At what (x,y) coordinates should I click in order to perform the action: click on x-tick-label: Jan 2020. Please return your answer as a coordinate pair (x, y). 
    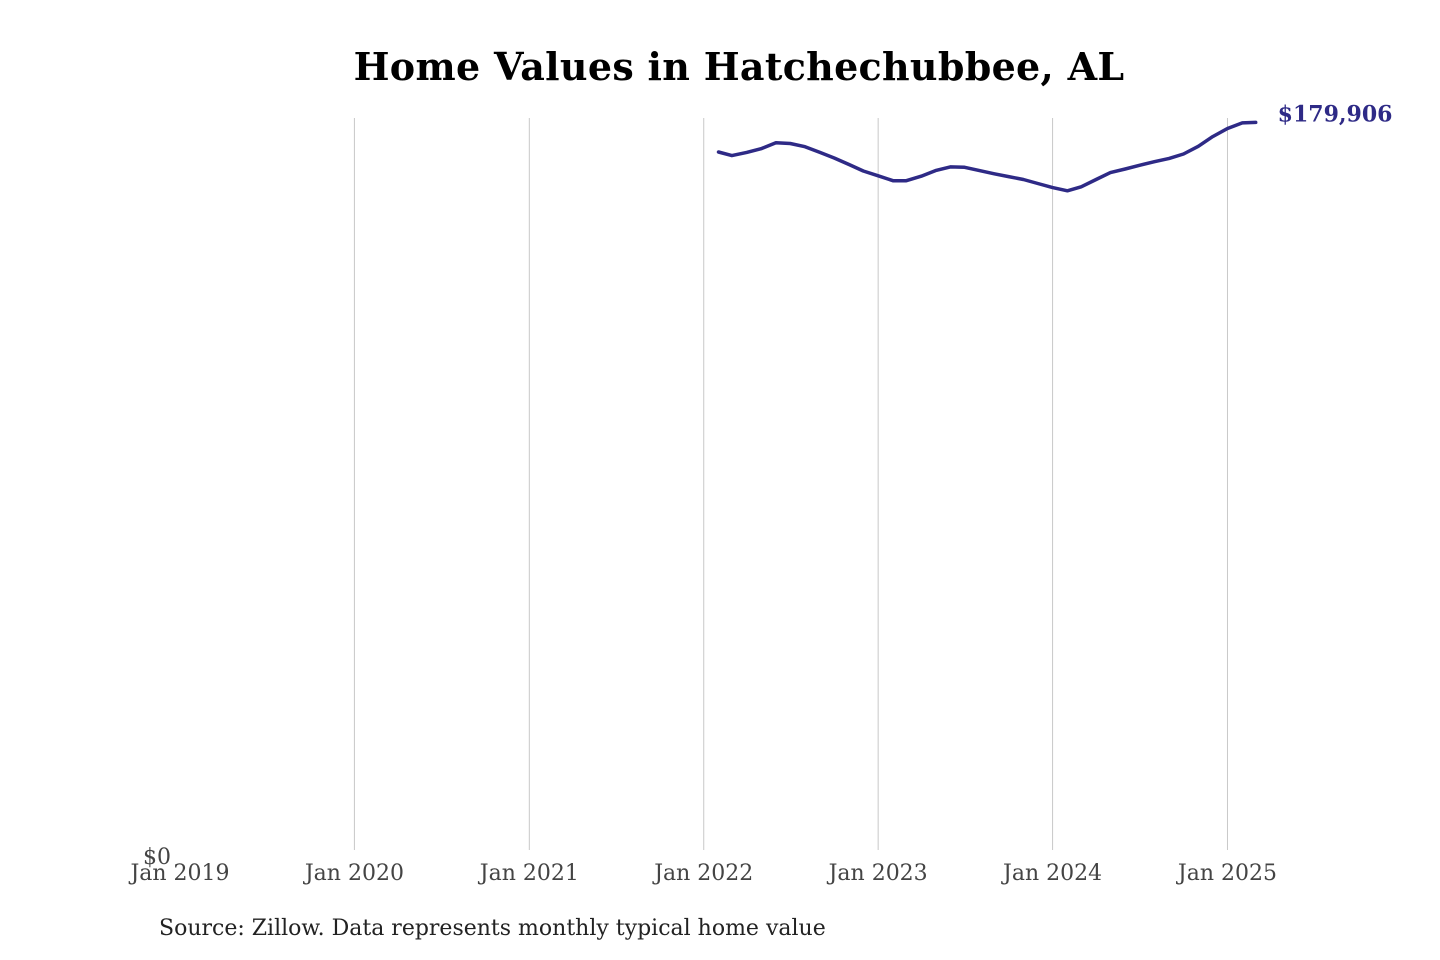
    Looking at the image, I should click on (353, 873).